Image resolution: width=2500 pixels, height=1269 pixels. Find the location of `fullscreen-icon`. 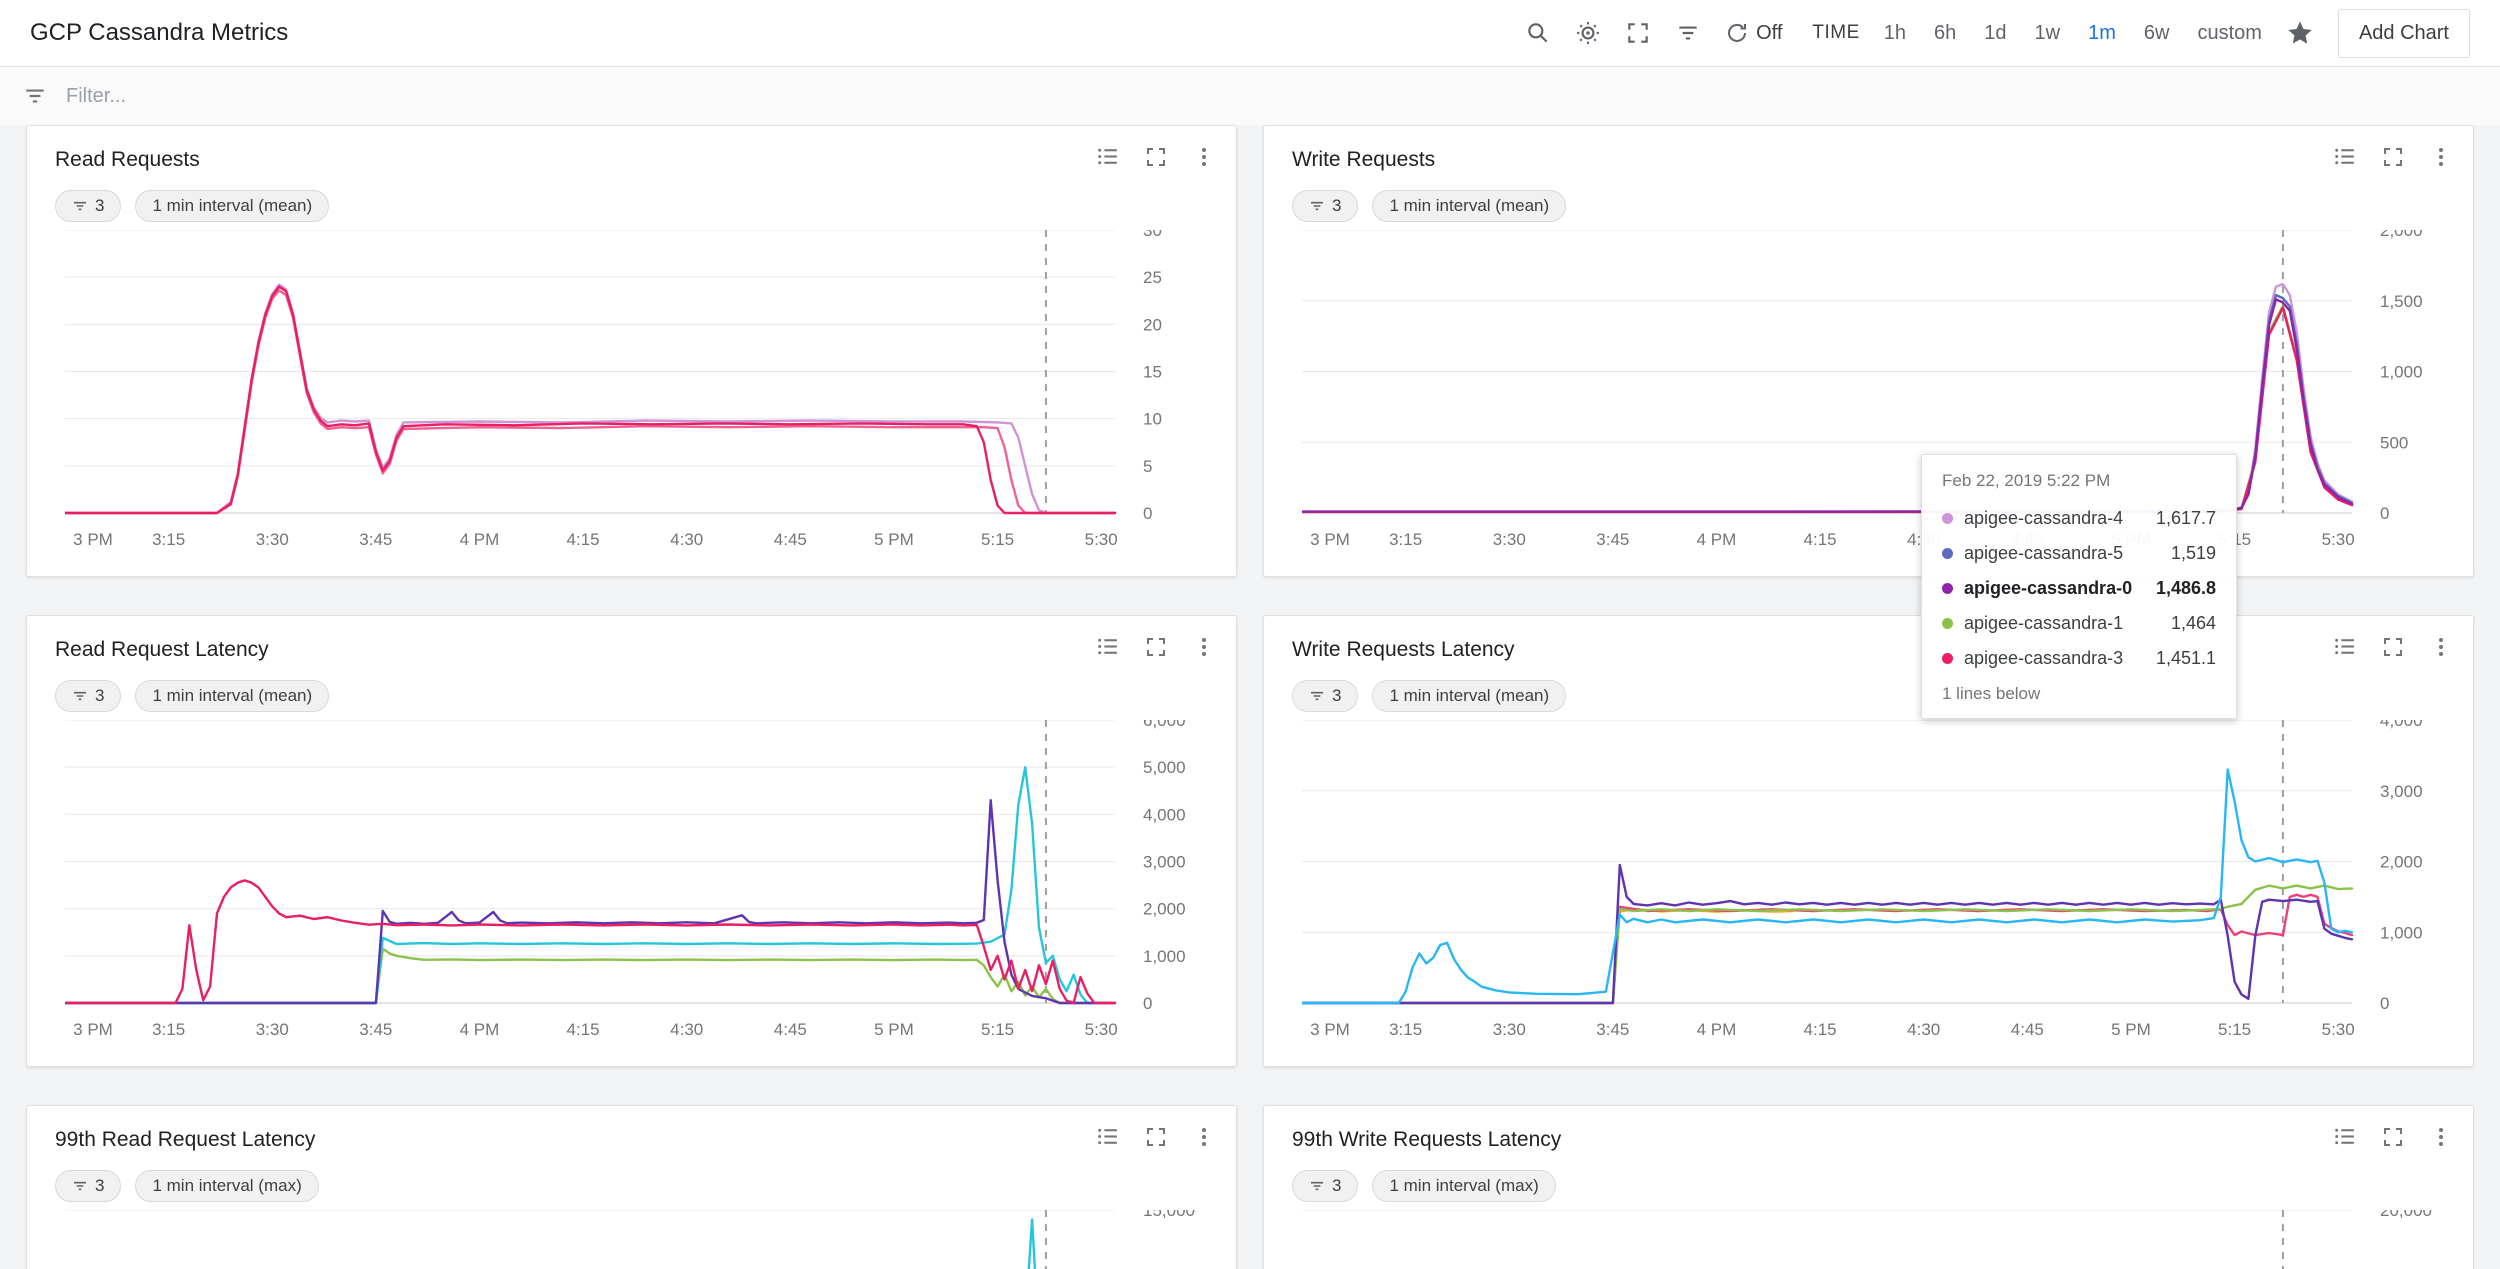

fullscreen-icon is located at coordinates (1638, 33).